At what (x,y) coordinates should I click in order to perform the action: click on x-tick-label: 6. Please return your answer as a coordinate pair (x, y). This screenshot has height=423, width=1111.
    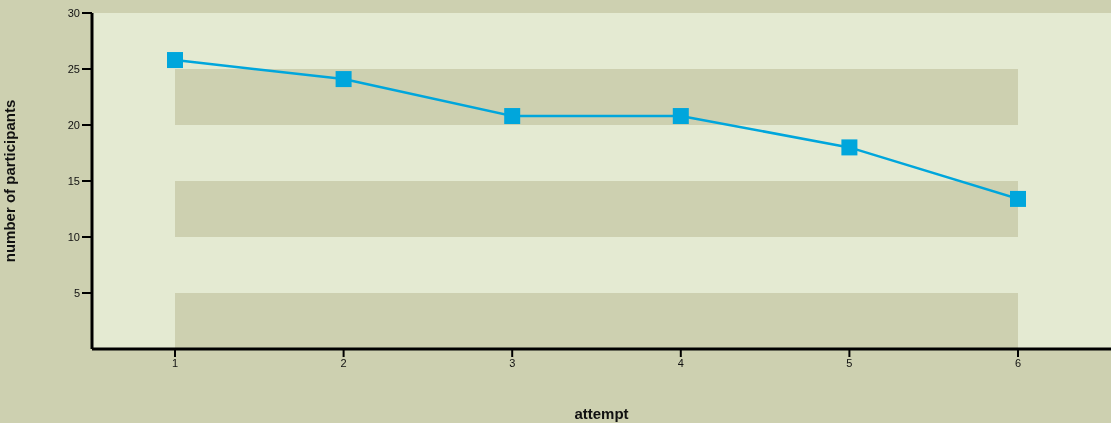
    Looking at the image, I should click on (1018, 362).